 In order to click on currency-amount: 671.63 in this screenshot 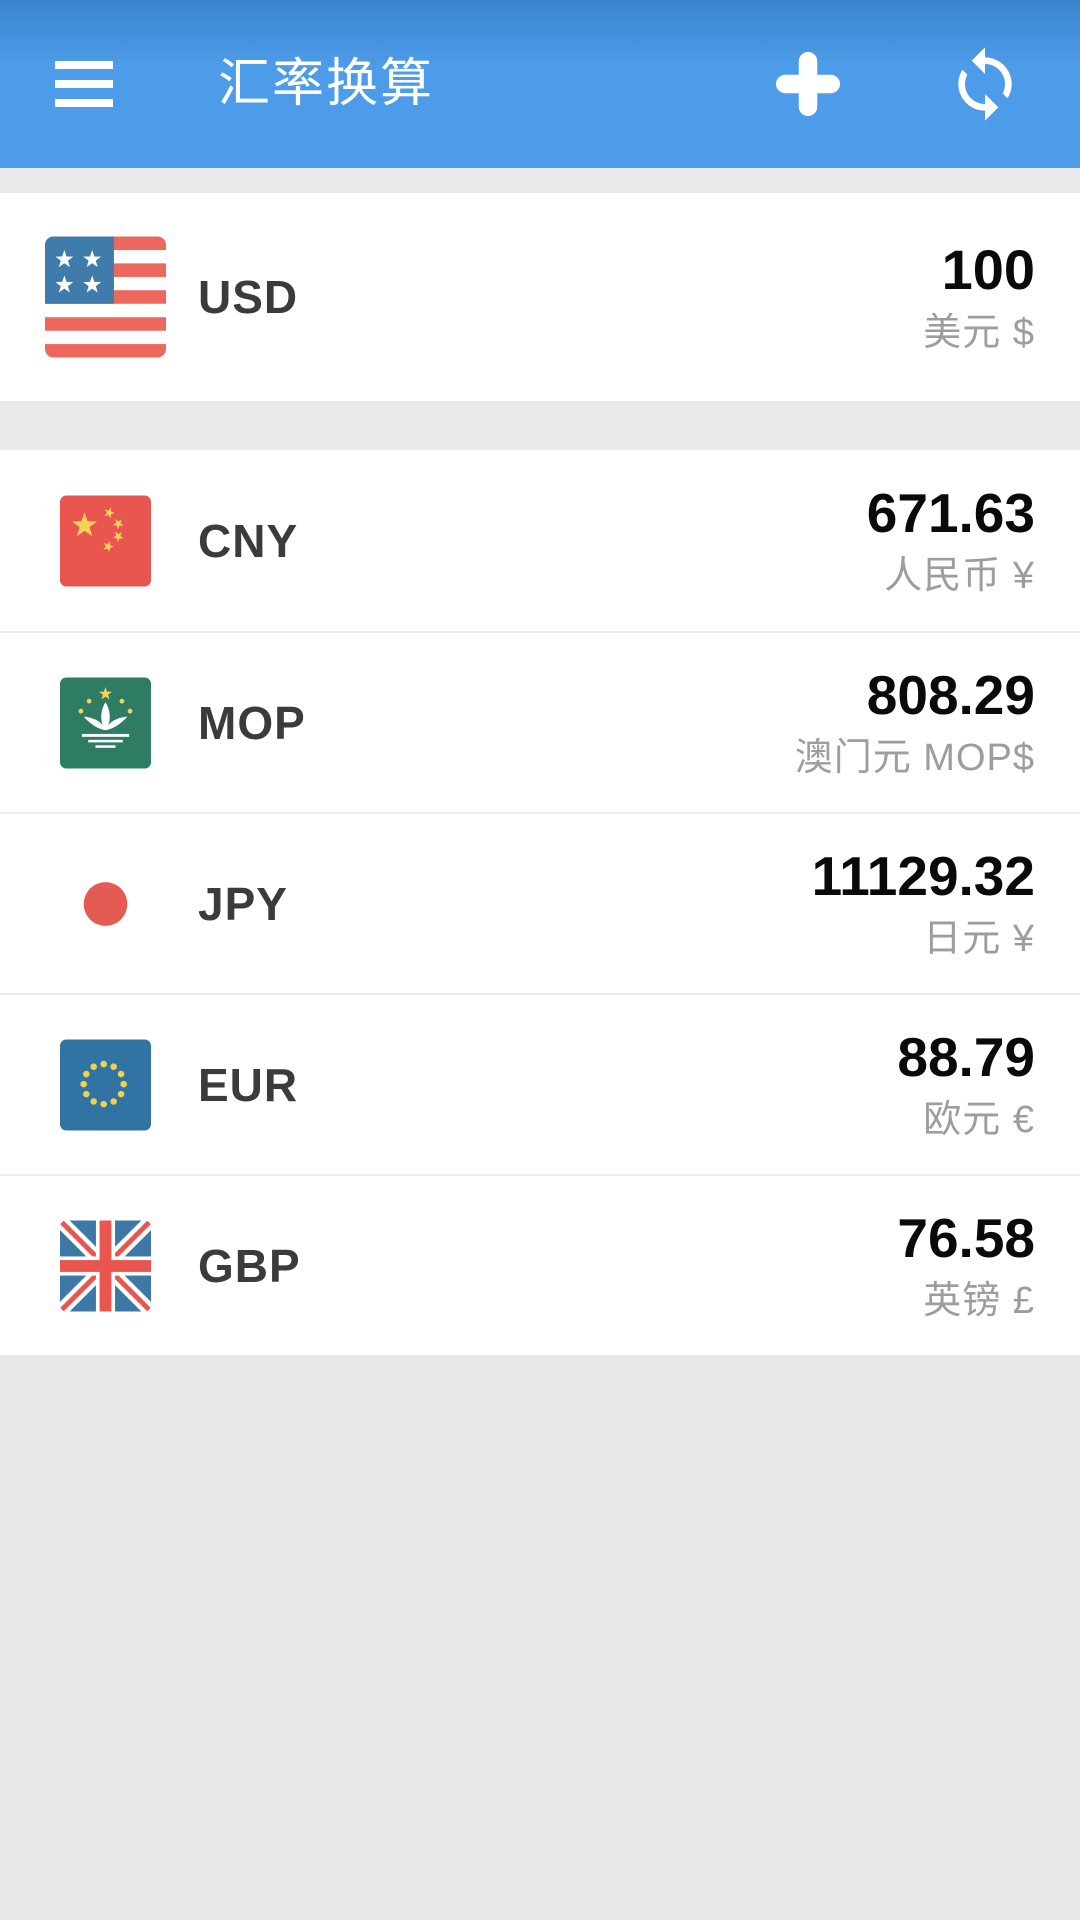, I will do `click(950, 513)`.